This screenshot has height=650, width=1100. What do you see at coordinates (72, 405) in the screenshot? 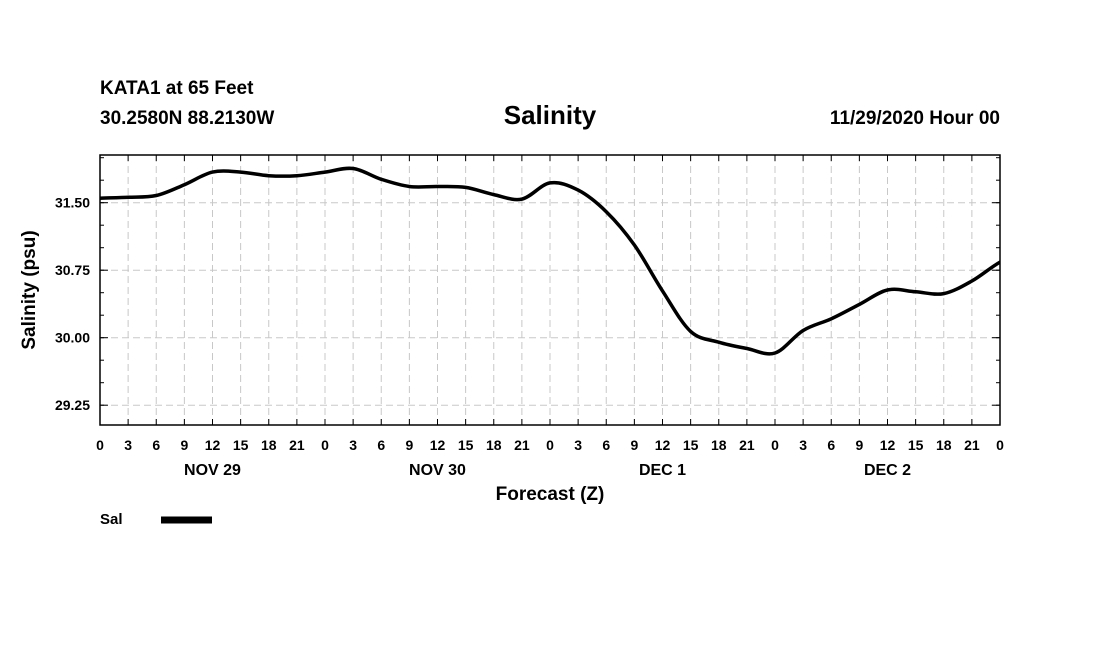
I see `y-tick-label: 29.25` at bounding box center [72, 405].